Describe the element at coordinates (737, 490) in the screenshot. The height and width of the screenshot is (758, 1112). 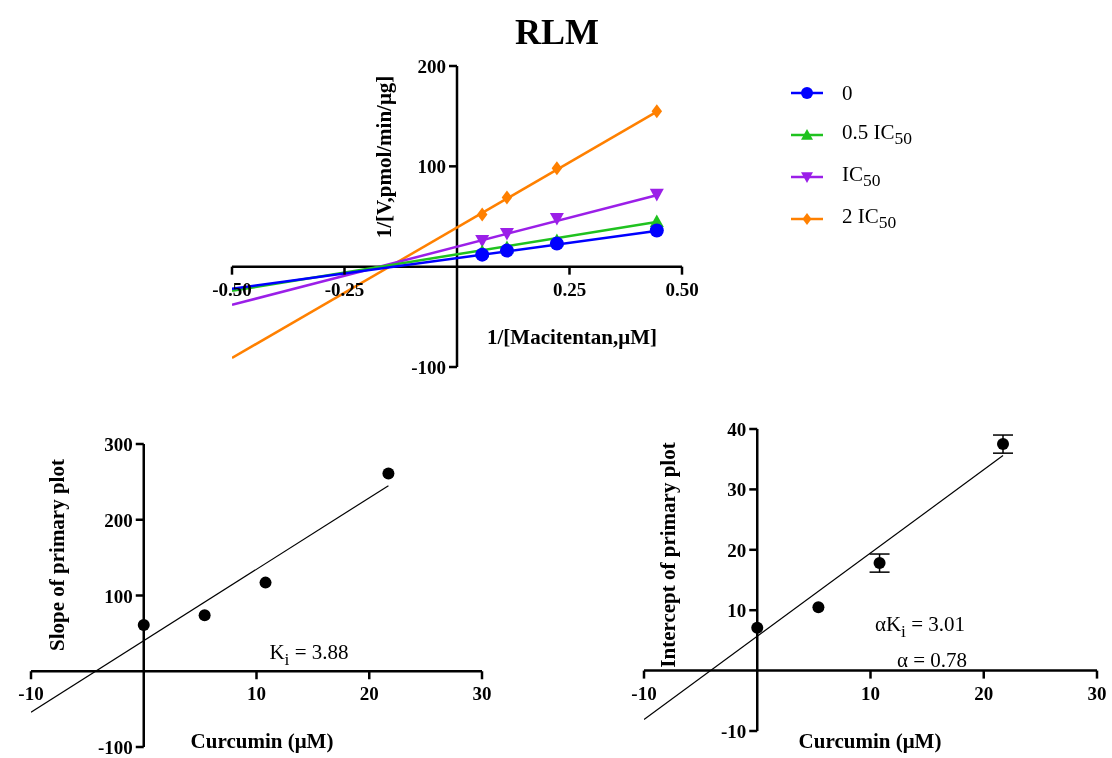
I see `y-tick-label: 30` at that location.